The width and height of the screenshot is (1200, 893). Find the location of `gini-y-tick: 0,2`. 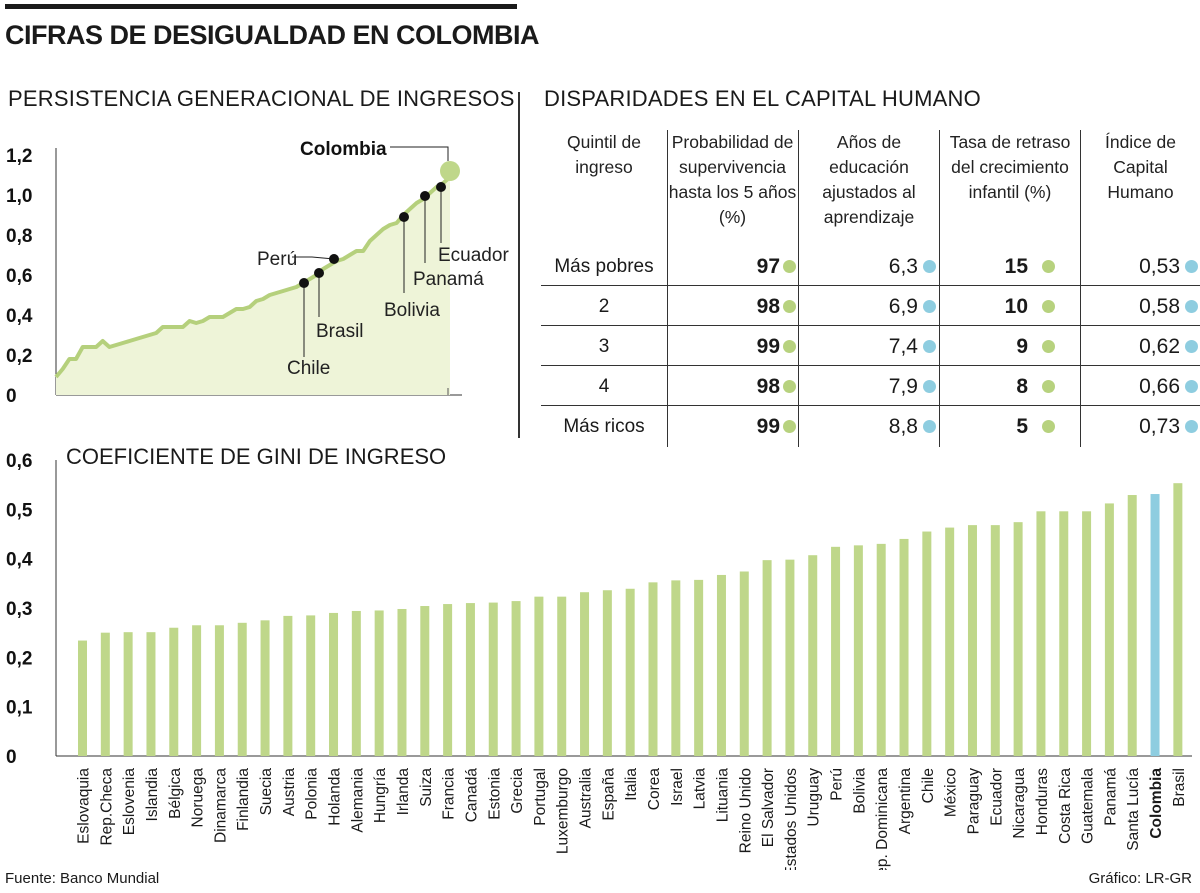

gini-y-tick: 0,2 is located at coordinates (19, 658).